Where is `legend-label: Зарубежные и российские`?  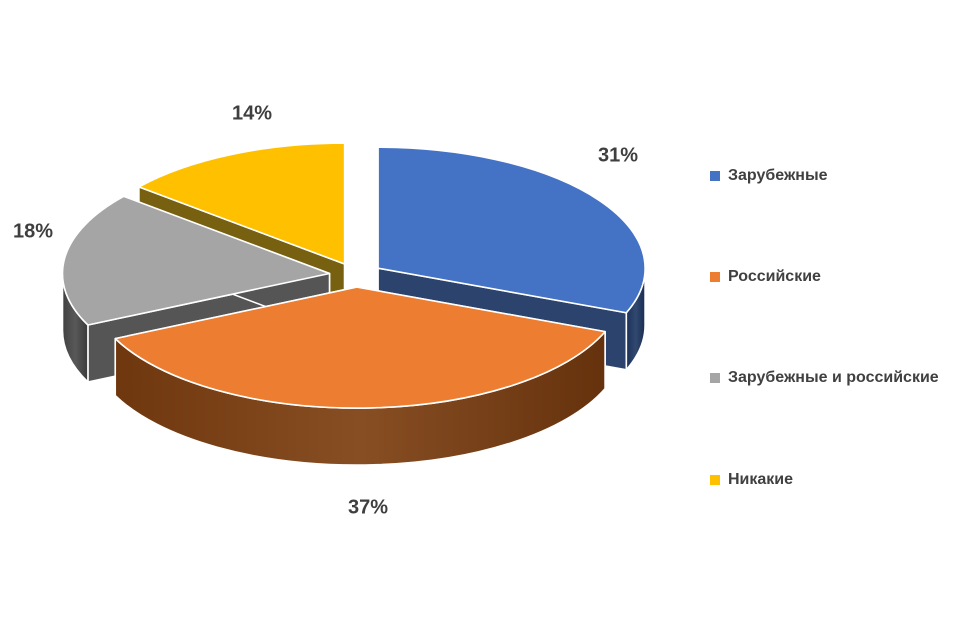 legend-label: Зарубежные и российские is located at coordinates (833, 377).